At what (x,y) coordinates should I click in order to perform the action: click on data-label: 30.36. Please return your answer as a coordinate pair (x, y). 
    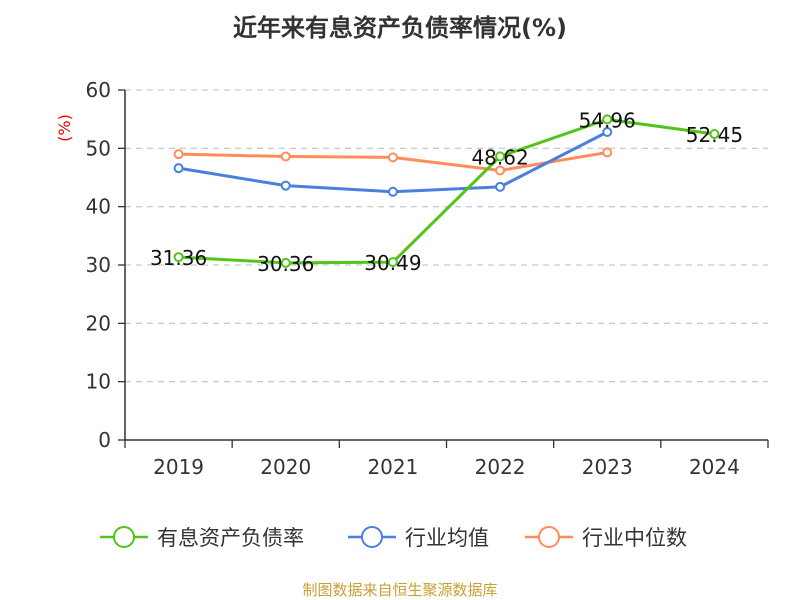
    Looking at the image, I should click on (285, 264).